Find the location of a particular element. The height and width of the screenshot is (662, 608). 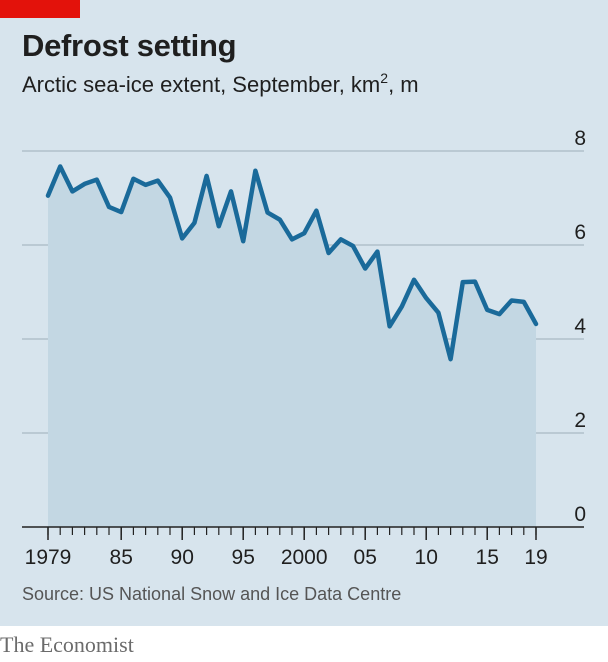

y-tick-labels: 0 2 4 6 8 is located at coordinates (580, 326).